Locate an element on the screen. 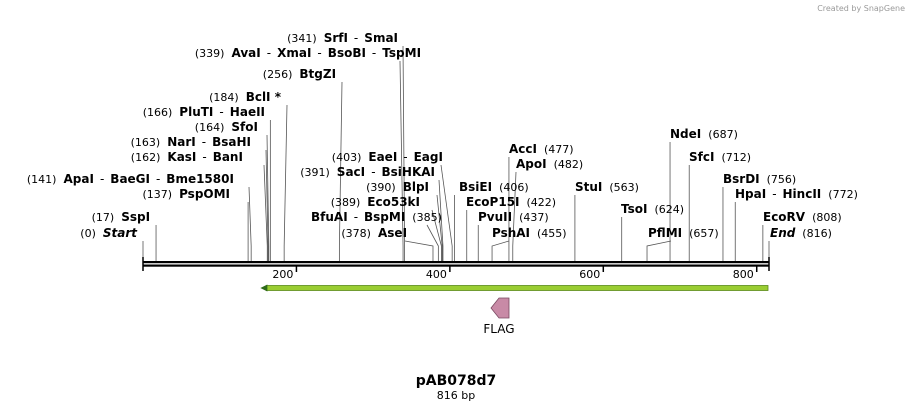 Image resolution: width=913 pixels, height=411 pixels. site-position: (455) is located at coordinates (552, 233).